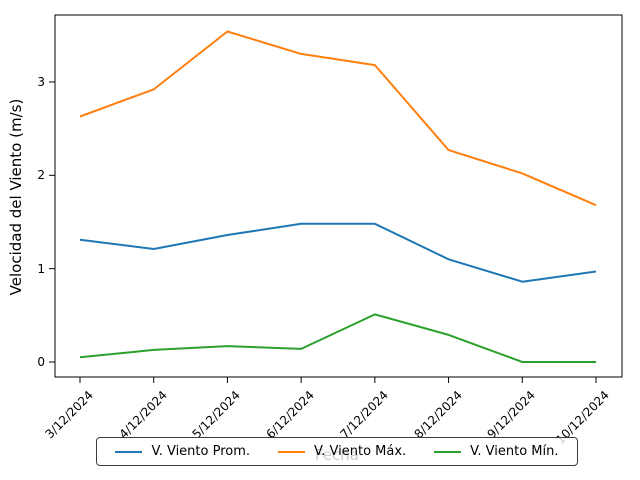 The image size is (640, 480). What do you see at coordinates (41, 268) in the screenshot?
I see `y-tick-label: 1` at bounding box center [41, 268].